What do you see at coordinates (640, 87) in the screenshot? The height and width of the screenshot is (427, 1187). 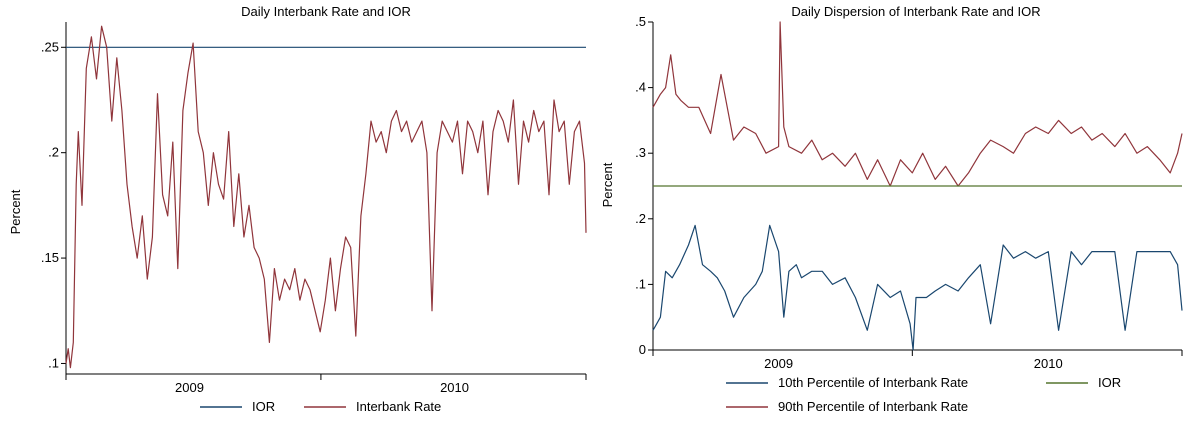 I see `y-tick-label: .4` at bounding box center [640, 87].